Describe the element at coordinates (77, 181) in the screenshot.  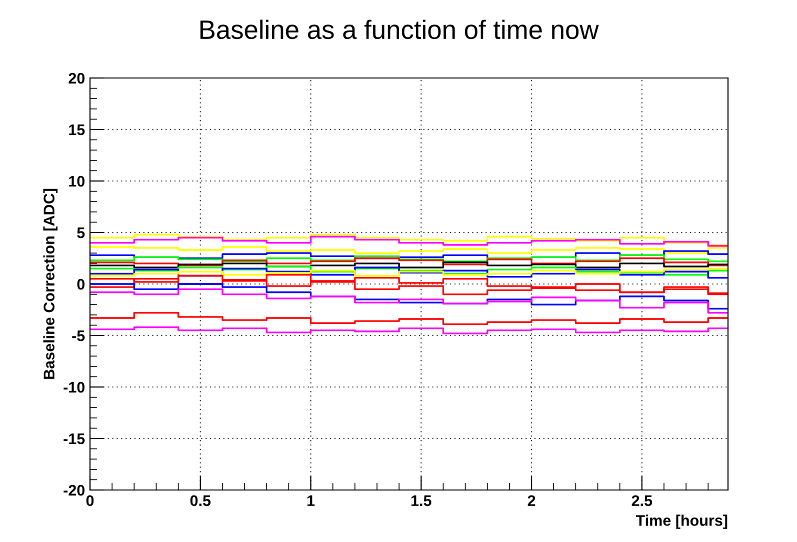
I see `y-tick-label: 10` at that location.